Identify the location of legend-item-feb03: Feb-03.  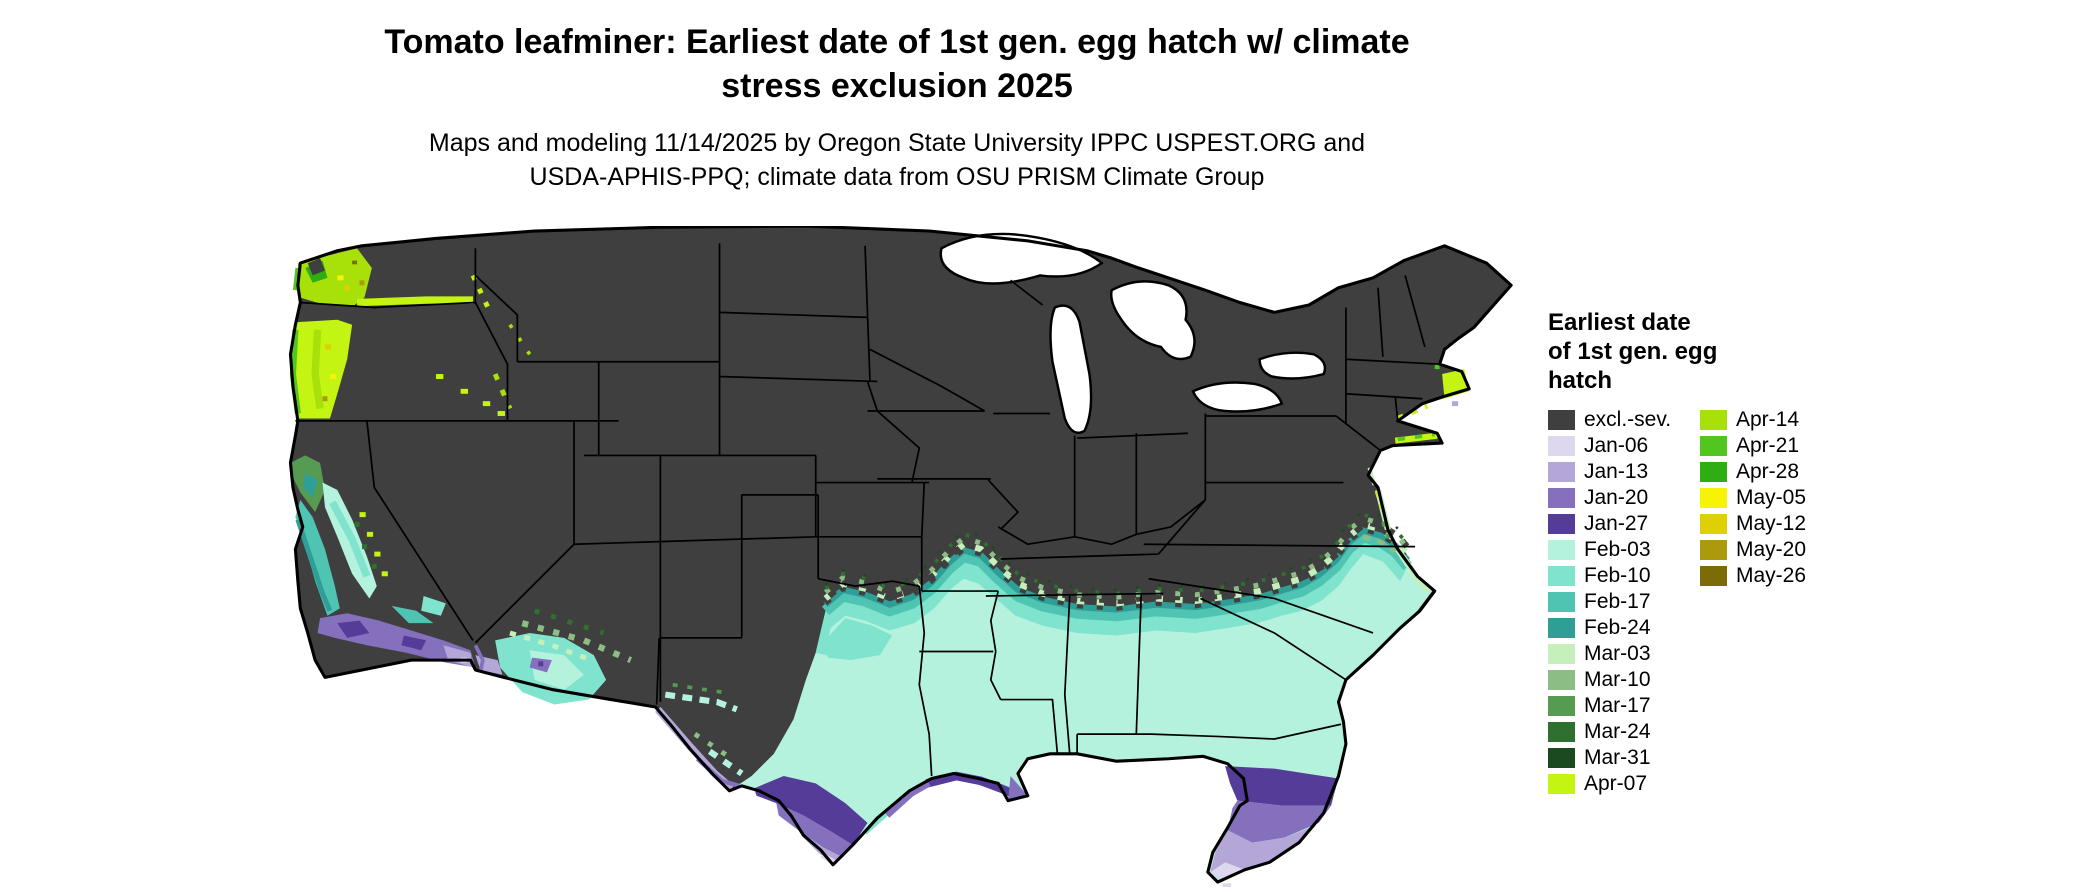
(1624, 550).